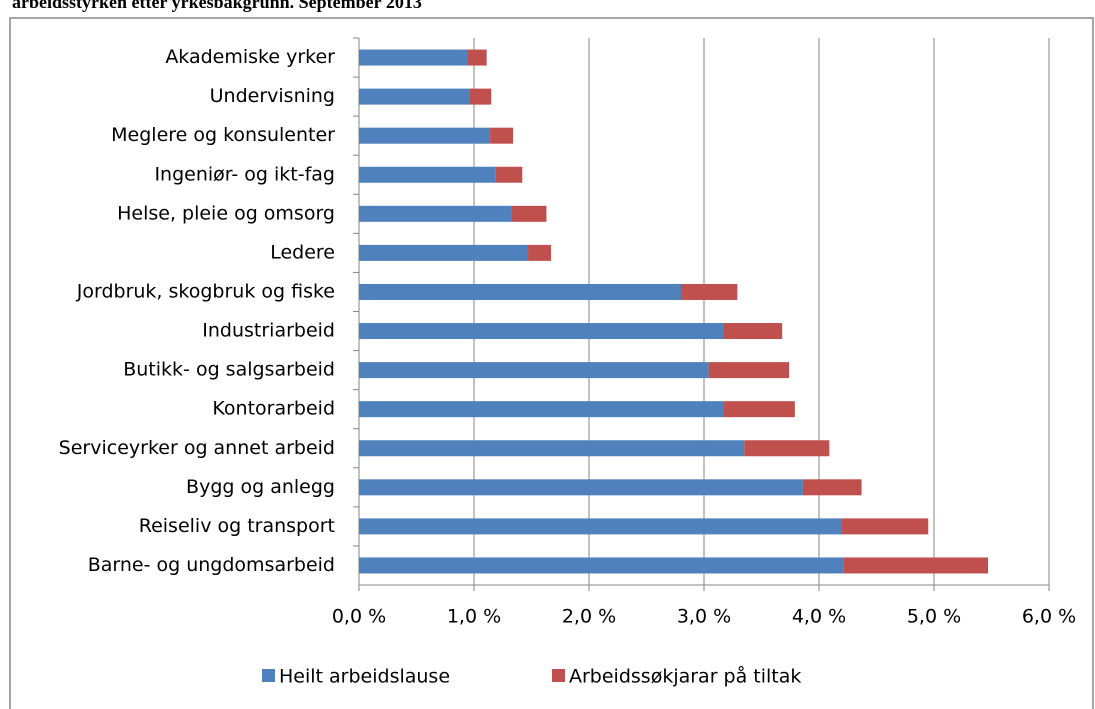 The height and width of the screenshot is (709, 1095). What do you see at coordinates (272, 96) in the screenshot?
I see `y-tick-label: Undervisning` at bounding box center [272, 96].